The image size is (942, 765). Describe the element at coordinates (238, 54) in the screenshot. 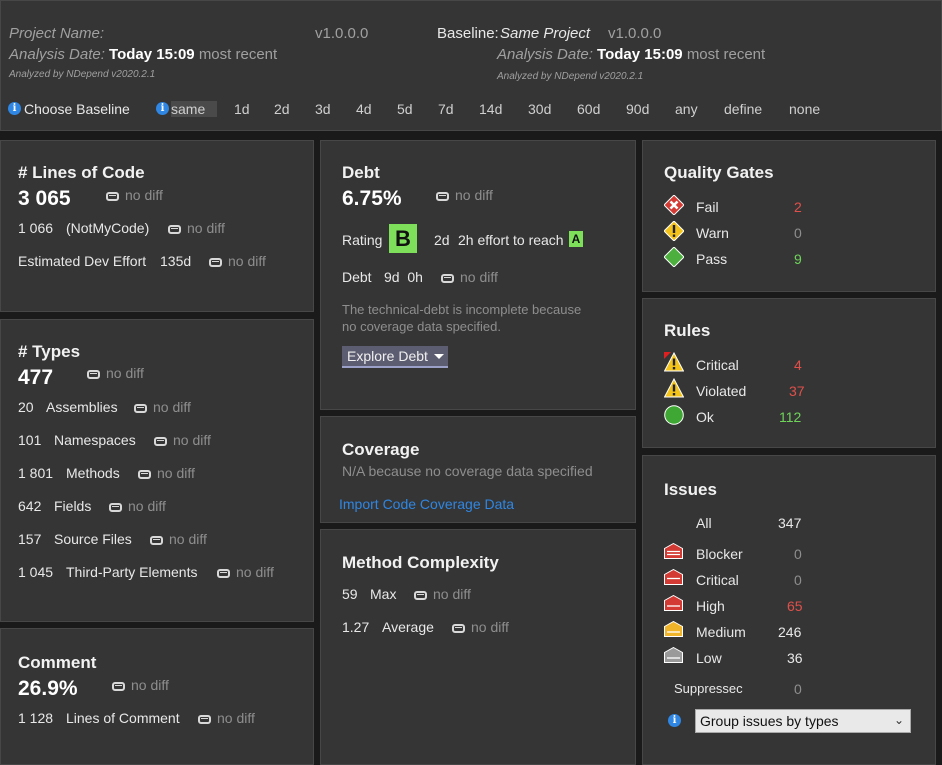

I see `analysis-date-suffix: most recent` at that location.